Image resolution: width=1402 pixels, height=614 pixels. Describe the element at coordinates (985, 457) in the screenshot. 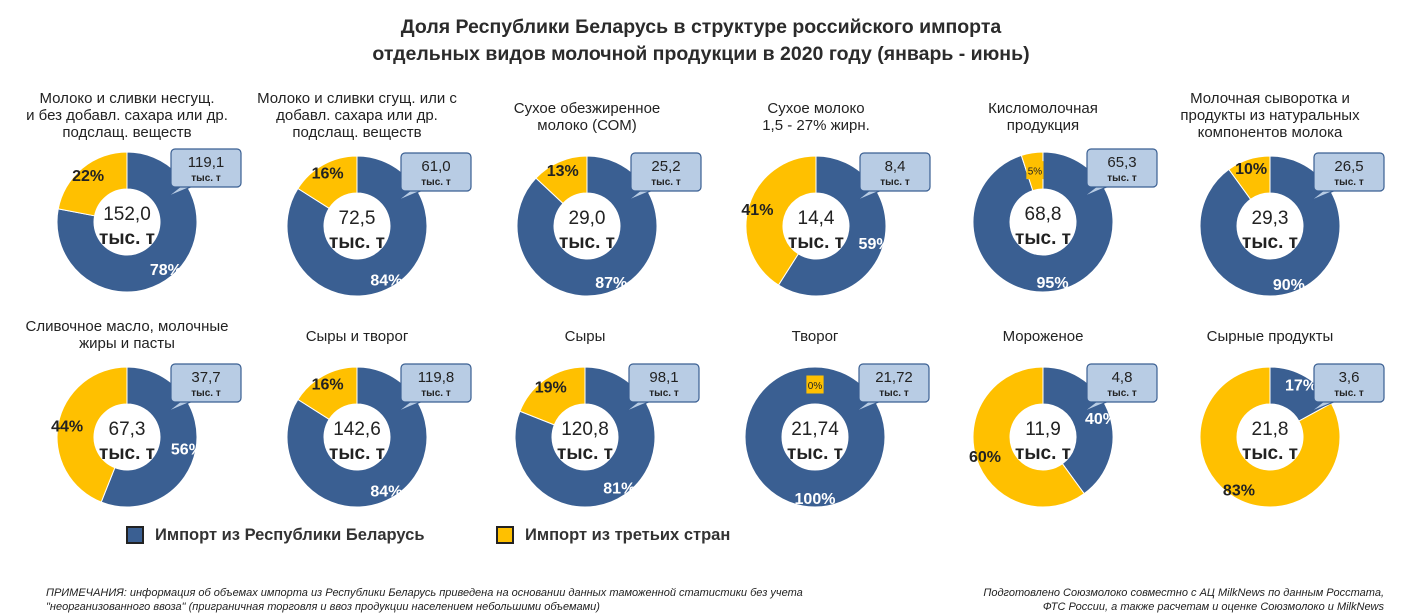

I see `slice-label-third: 60%` at that location.